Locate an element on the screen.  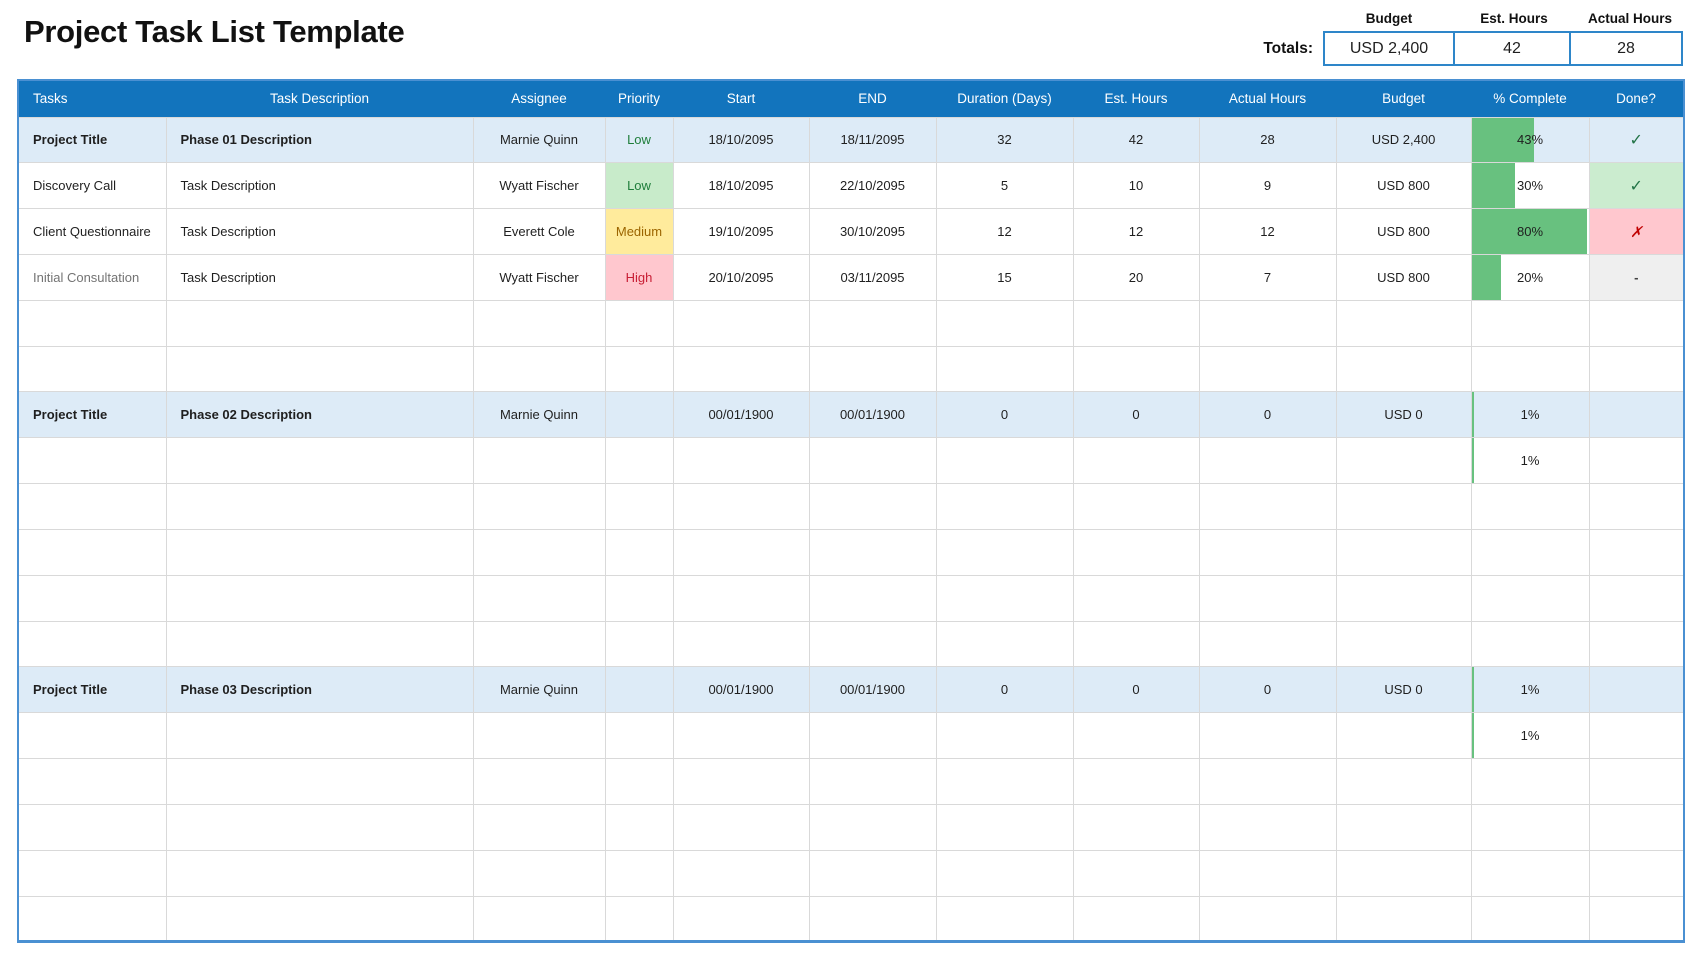
cell-end-row-2: 22/10/2095 is located at coordinates (872, 186).